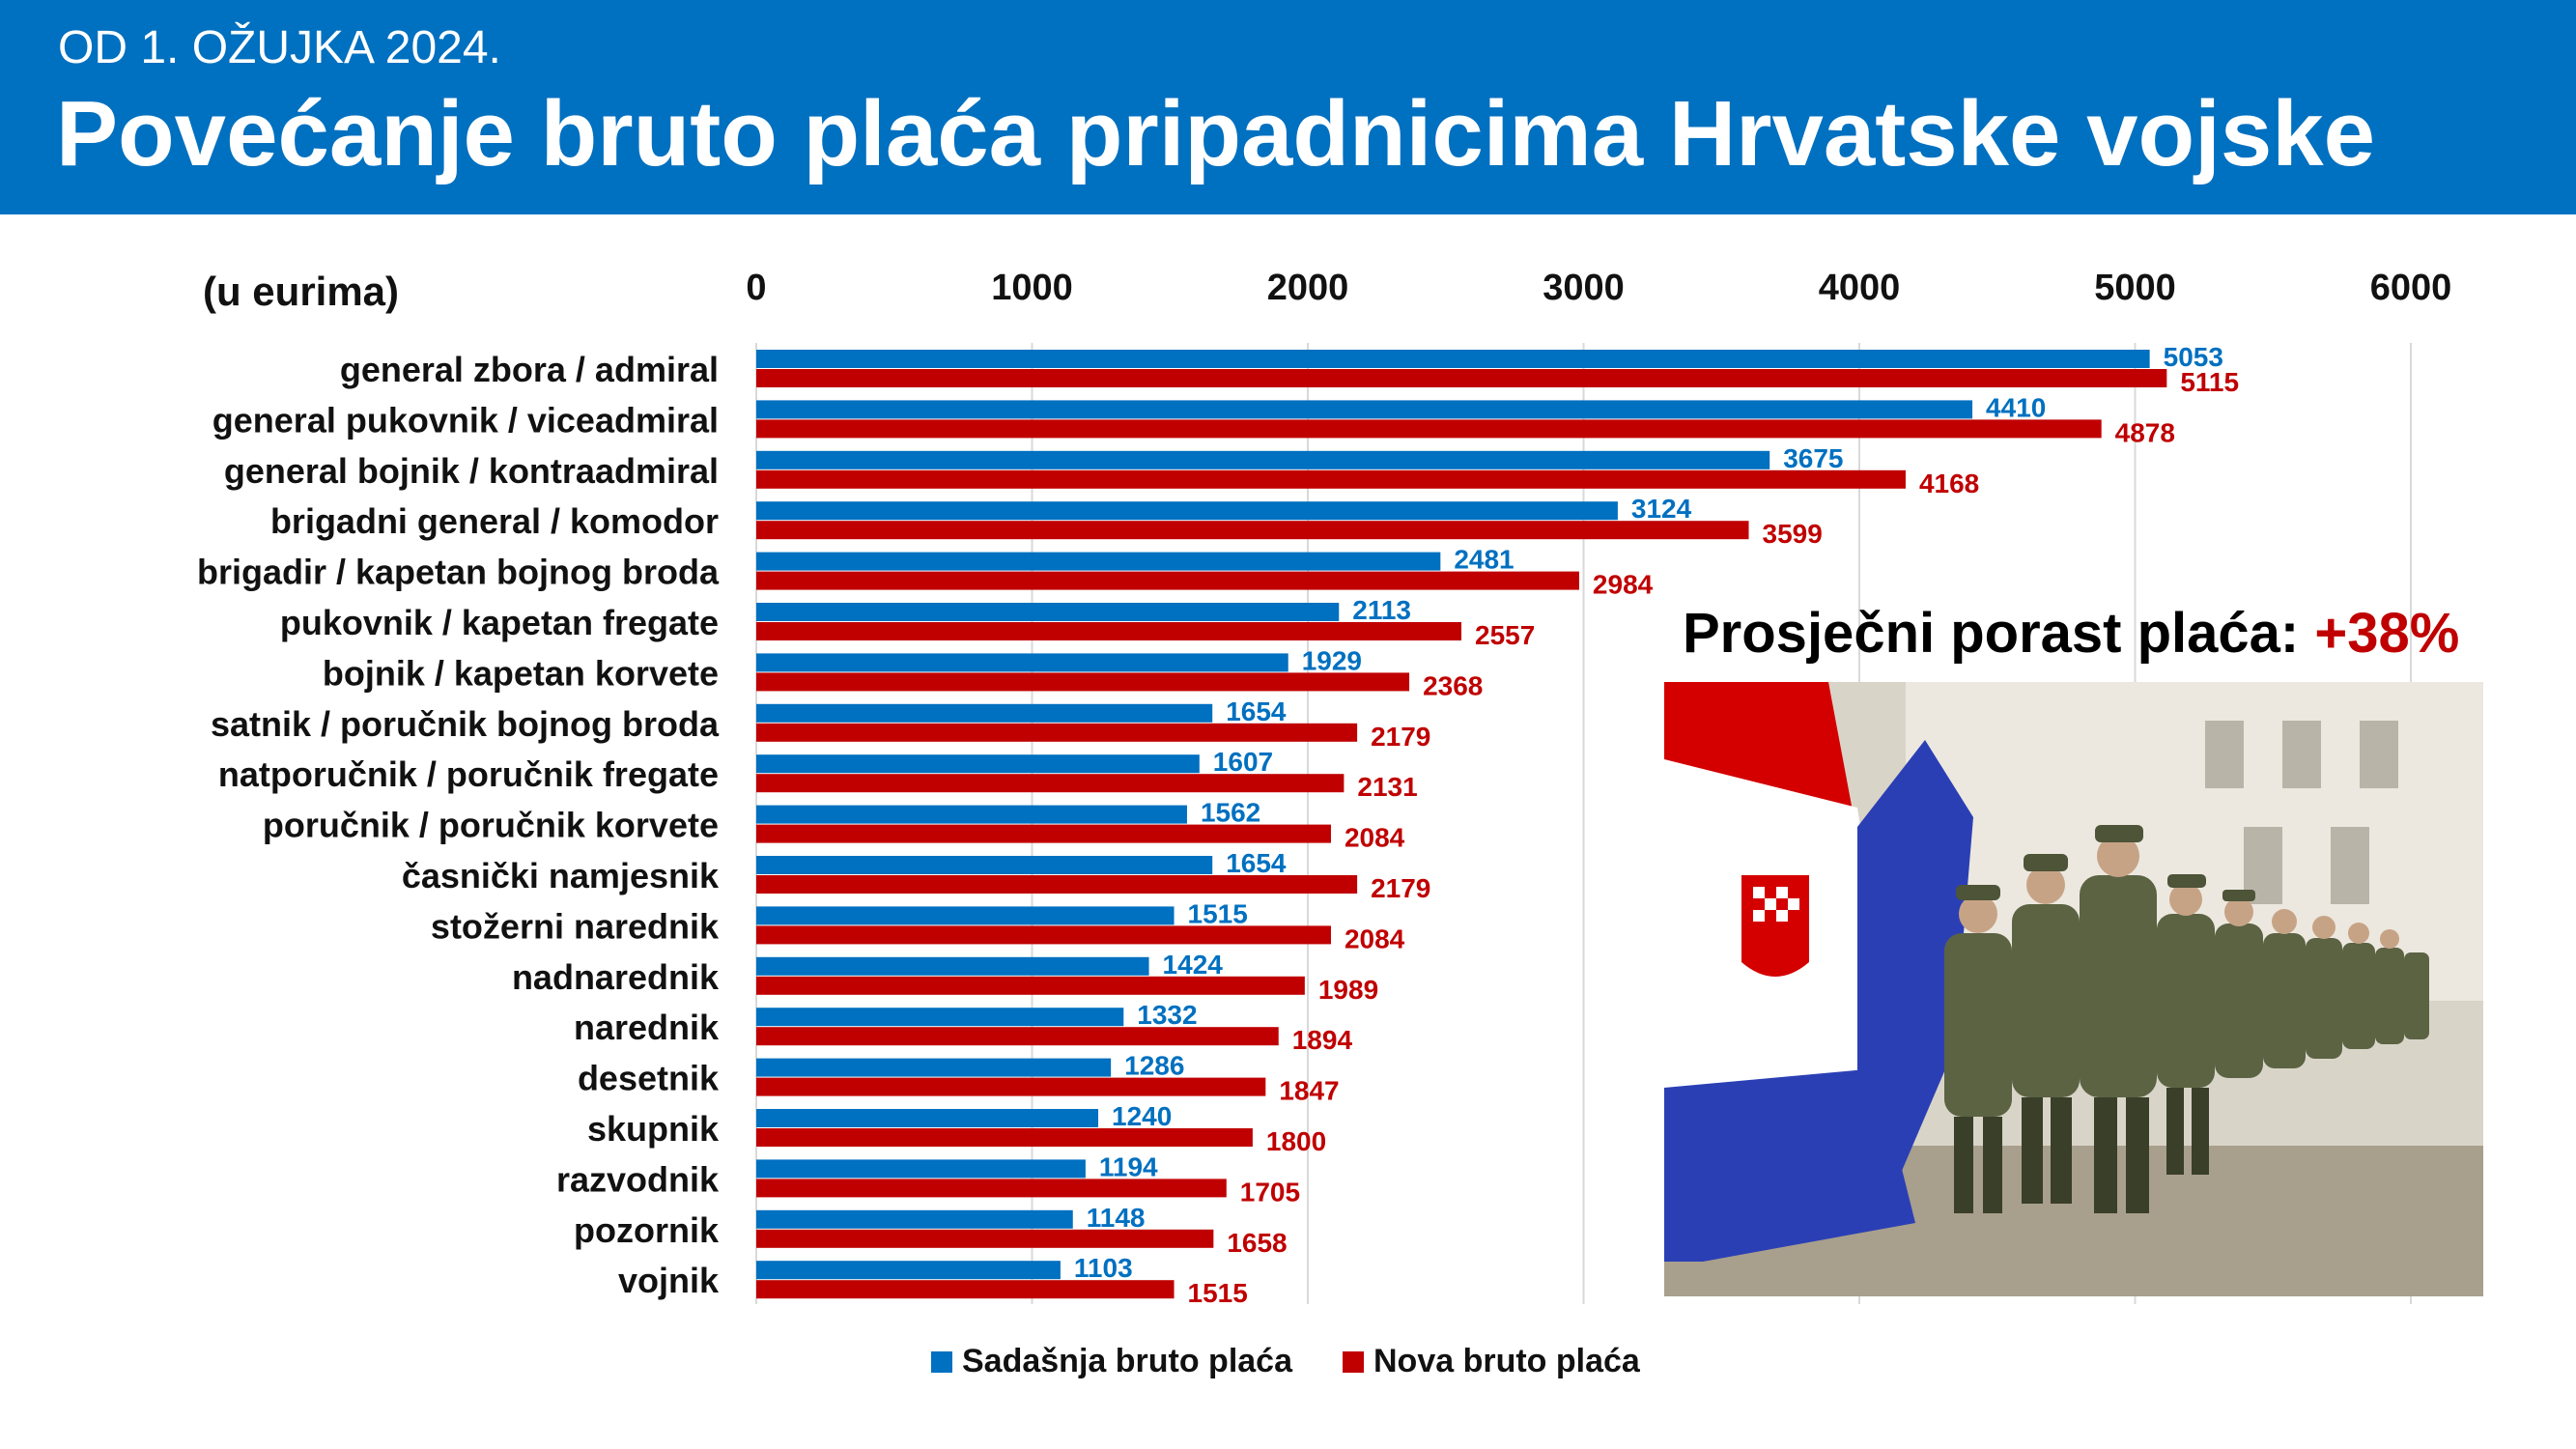 The height and width of the screenshot is (1449, 2576). What do you see at coordinates (1387, 787) in the screenshot?
I see `data-label-new: 2131` at bounding box center [1387, 787].